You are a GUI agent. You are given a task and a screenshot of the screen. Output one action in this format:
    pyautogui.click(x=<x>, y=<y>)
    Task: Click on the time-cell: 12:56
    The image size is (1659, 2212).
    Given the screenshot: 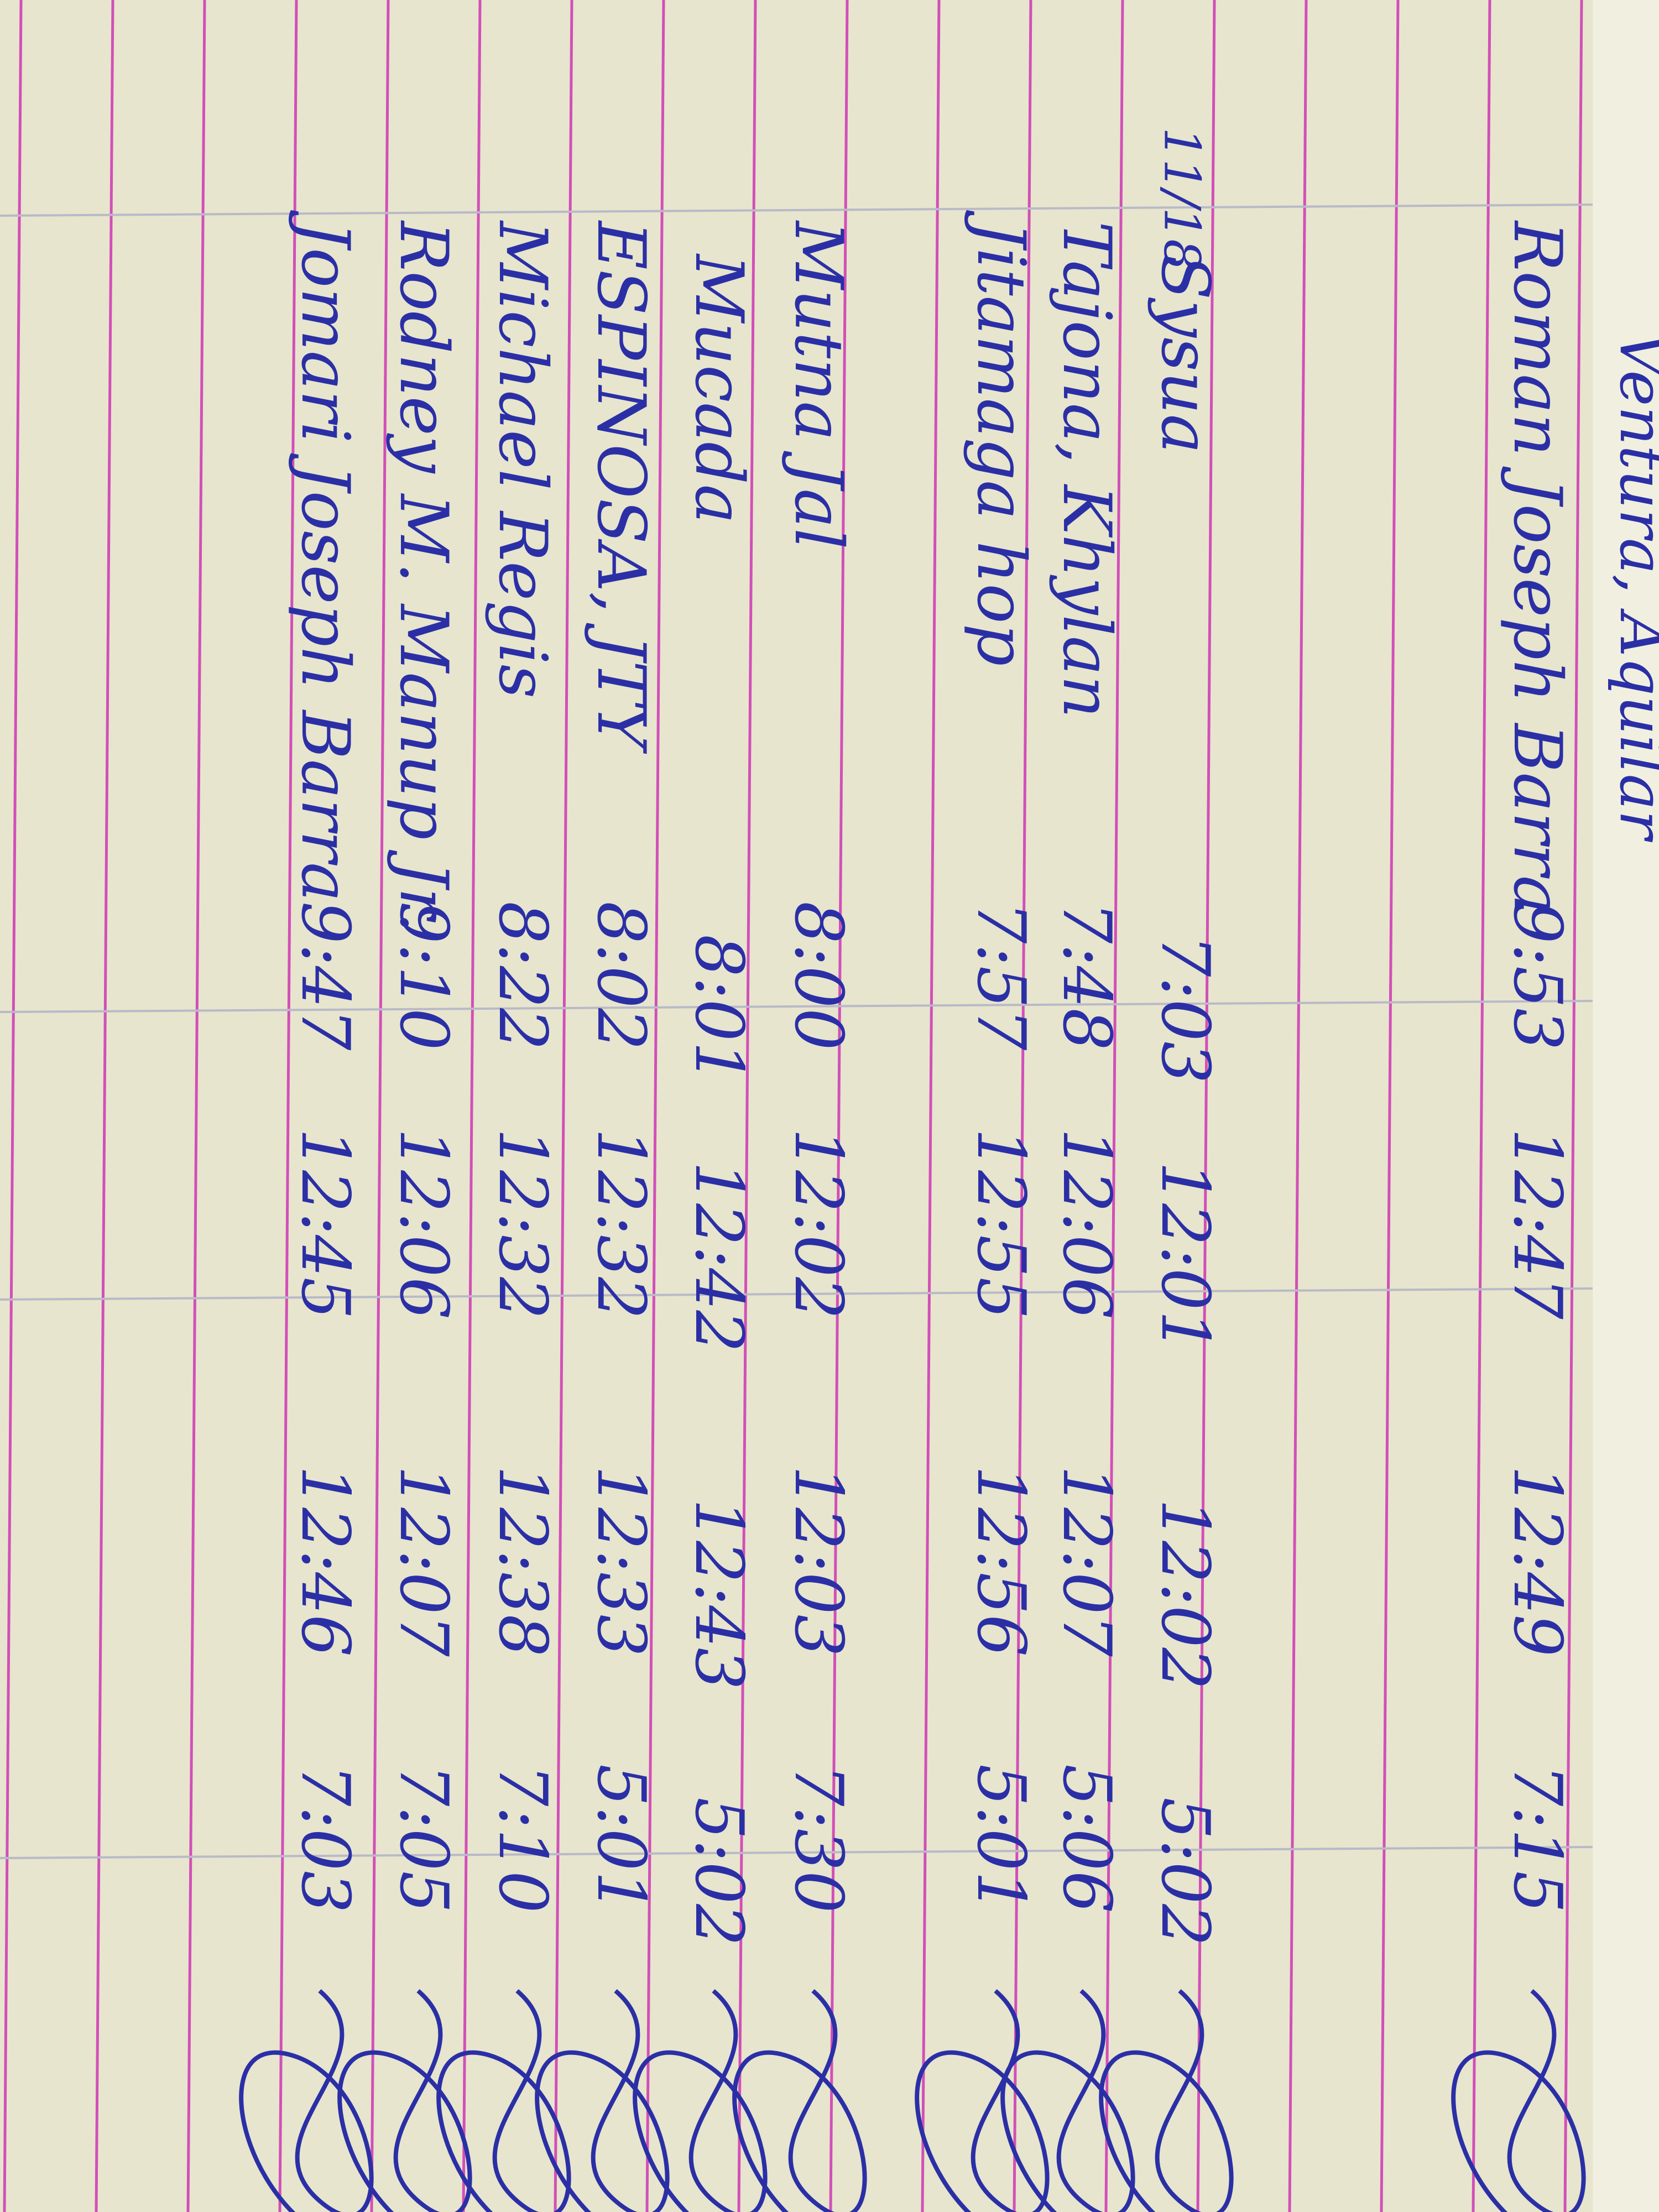 What is the action you would take?
    pyautogui.click(x=1001, y=1561)
    